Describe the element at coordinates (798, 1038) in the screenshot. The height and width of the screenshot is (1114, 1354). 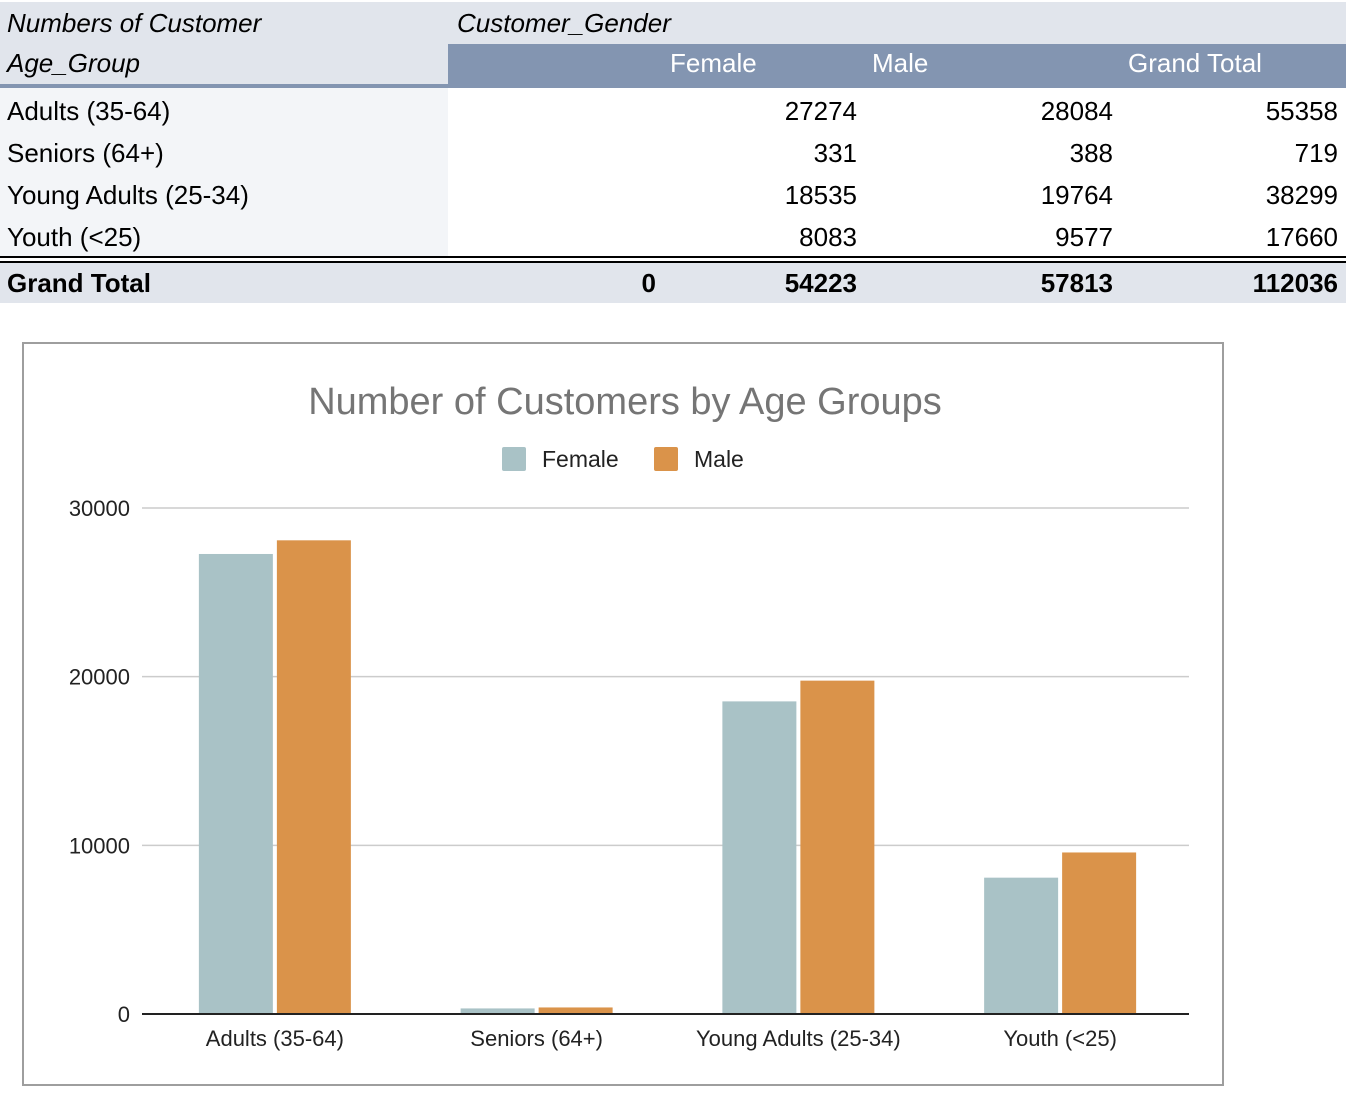
I see `x-tick-label: Young Adults (25-34)` at that location.